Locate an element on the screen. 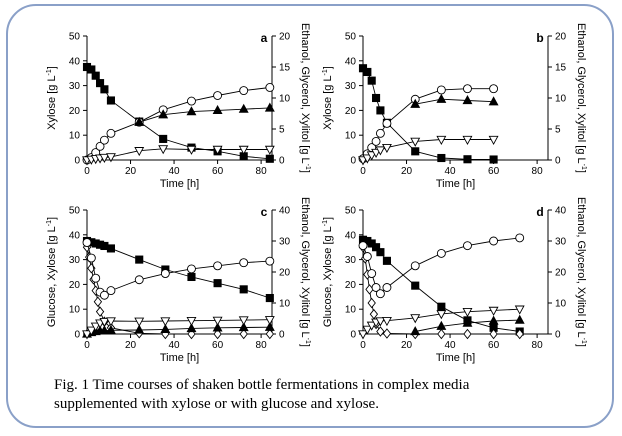 The width and height of the screenshot is (622, 436). x-tick-label: 80 is located at coordinates (262, 171).